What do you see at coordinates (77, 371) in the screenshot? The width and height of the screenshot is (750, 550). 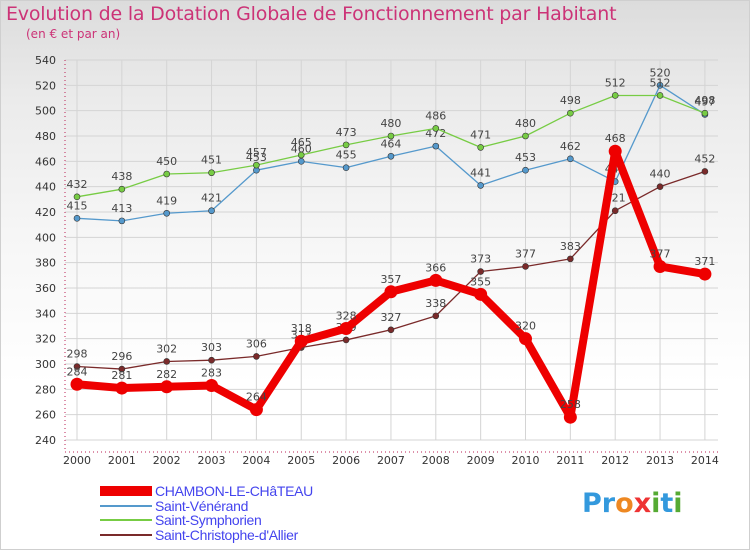 I see `data-label: 284` at bounding box center [77, 371].